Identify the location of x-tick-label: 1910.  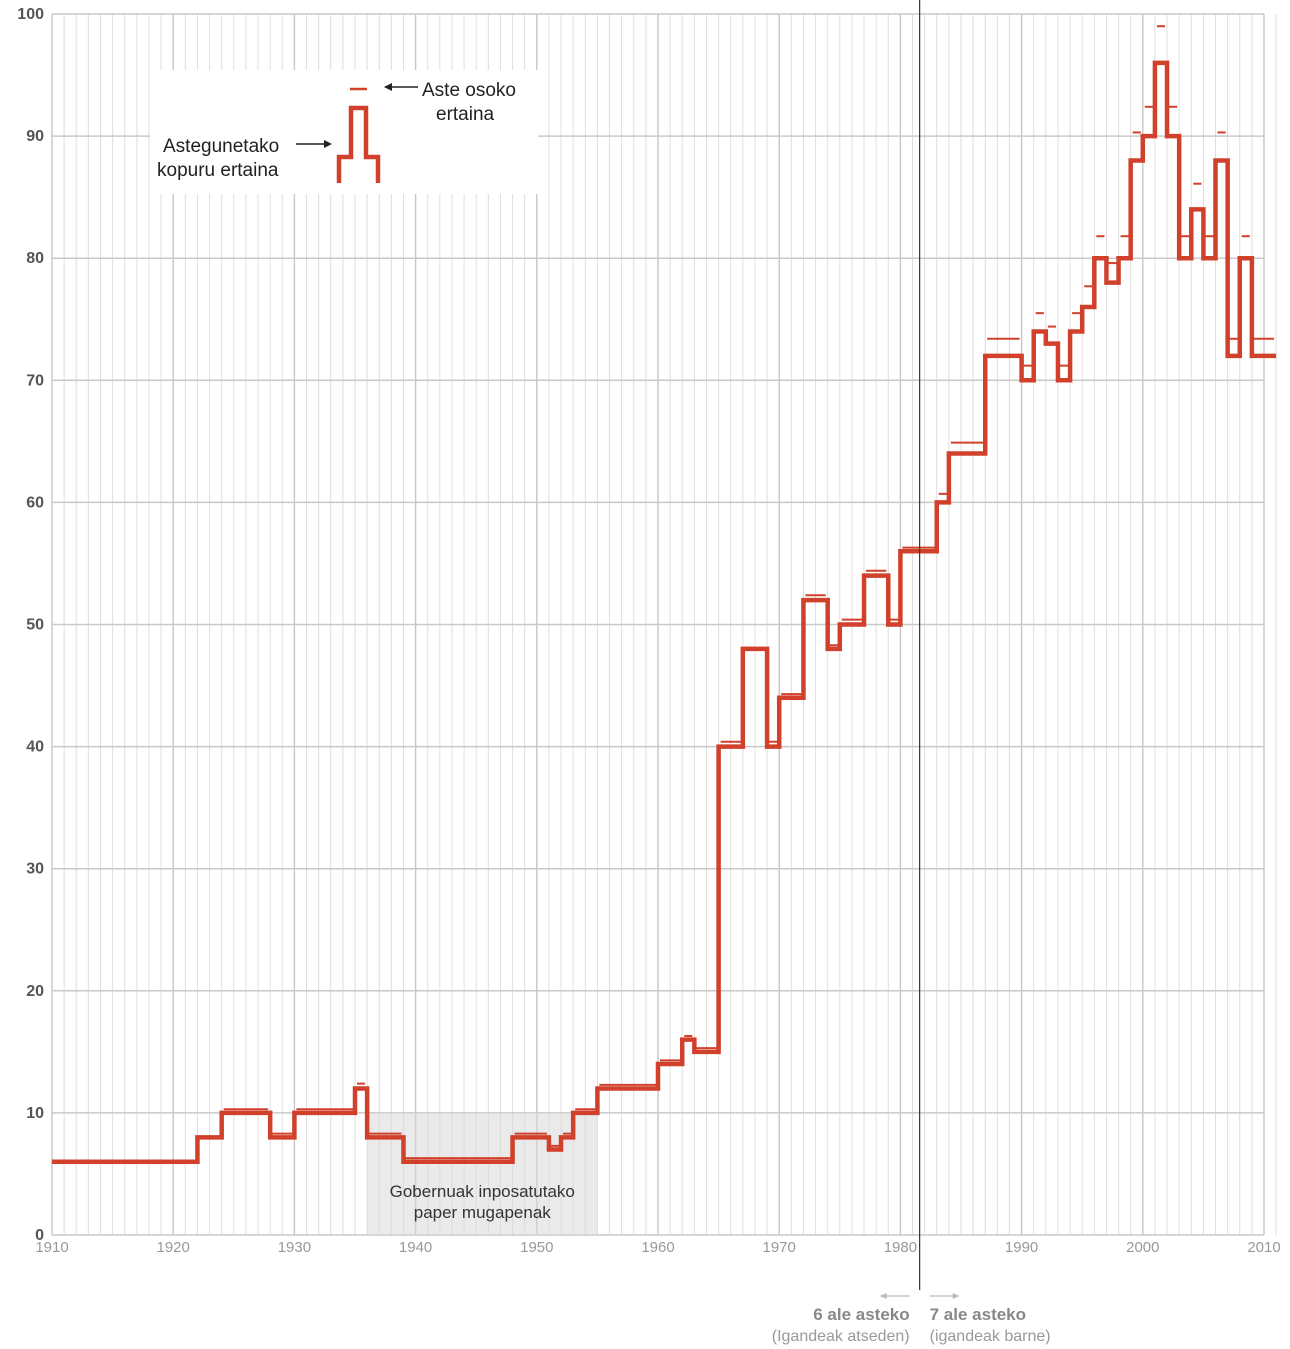
(51, 1247).